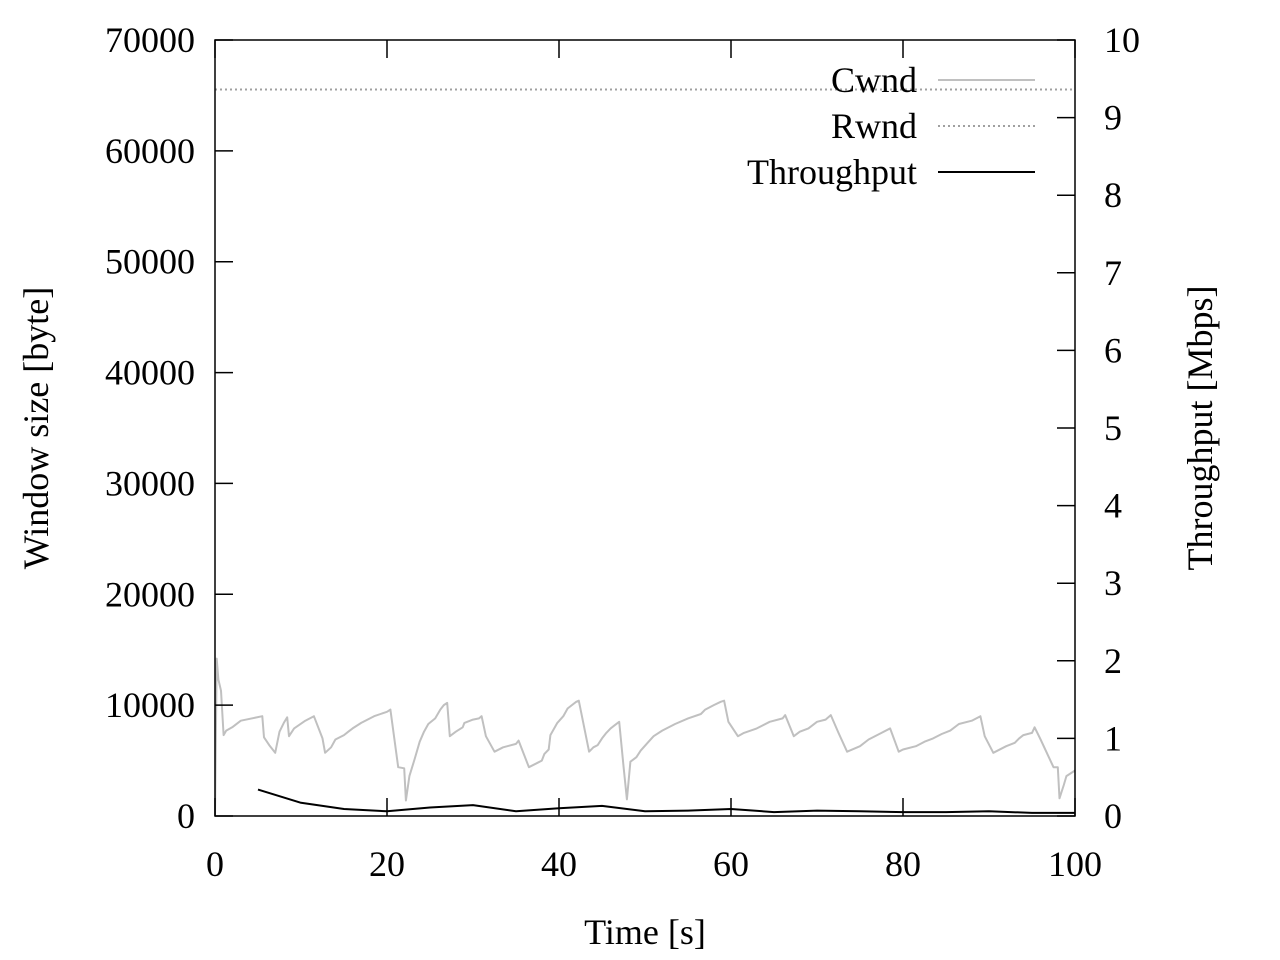 The height and width of the screenshot is (960, 1280). What do you see at coordinates (1113, 350) in the screenshot?
I see `y2-tick-label: 6` at bounding box center [1113, 350].